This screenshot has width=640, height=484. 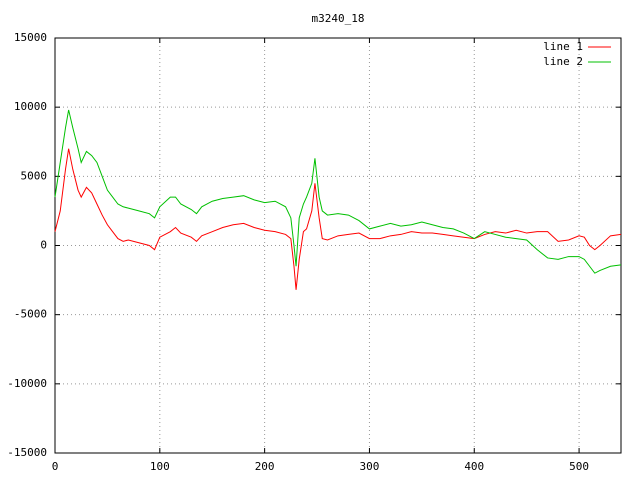 I want to click on y-tick-label: 10000, so click(x=30, y=106).